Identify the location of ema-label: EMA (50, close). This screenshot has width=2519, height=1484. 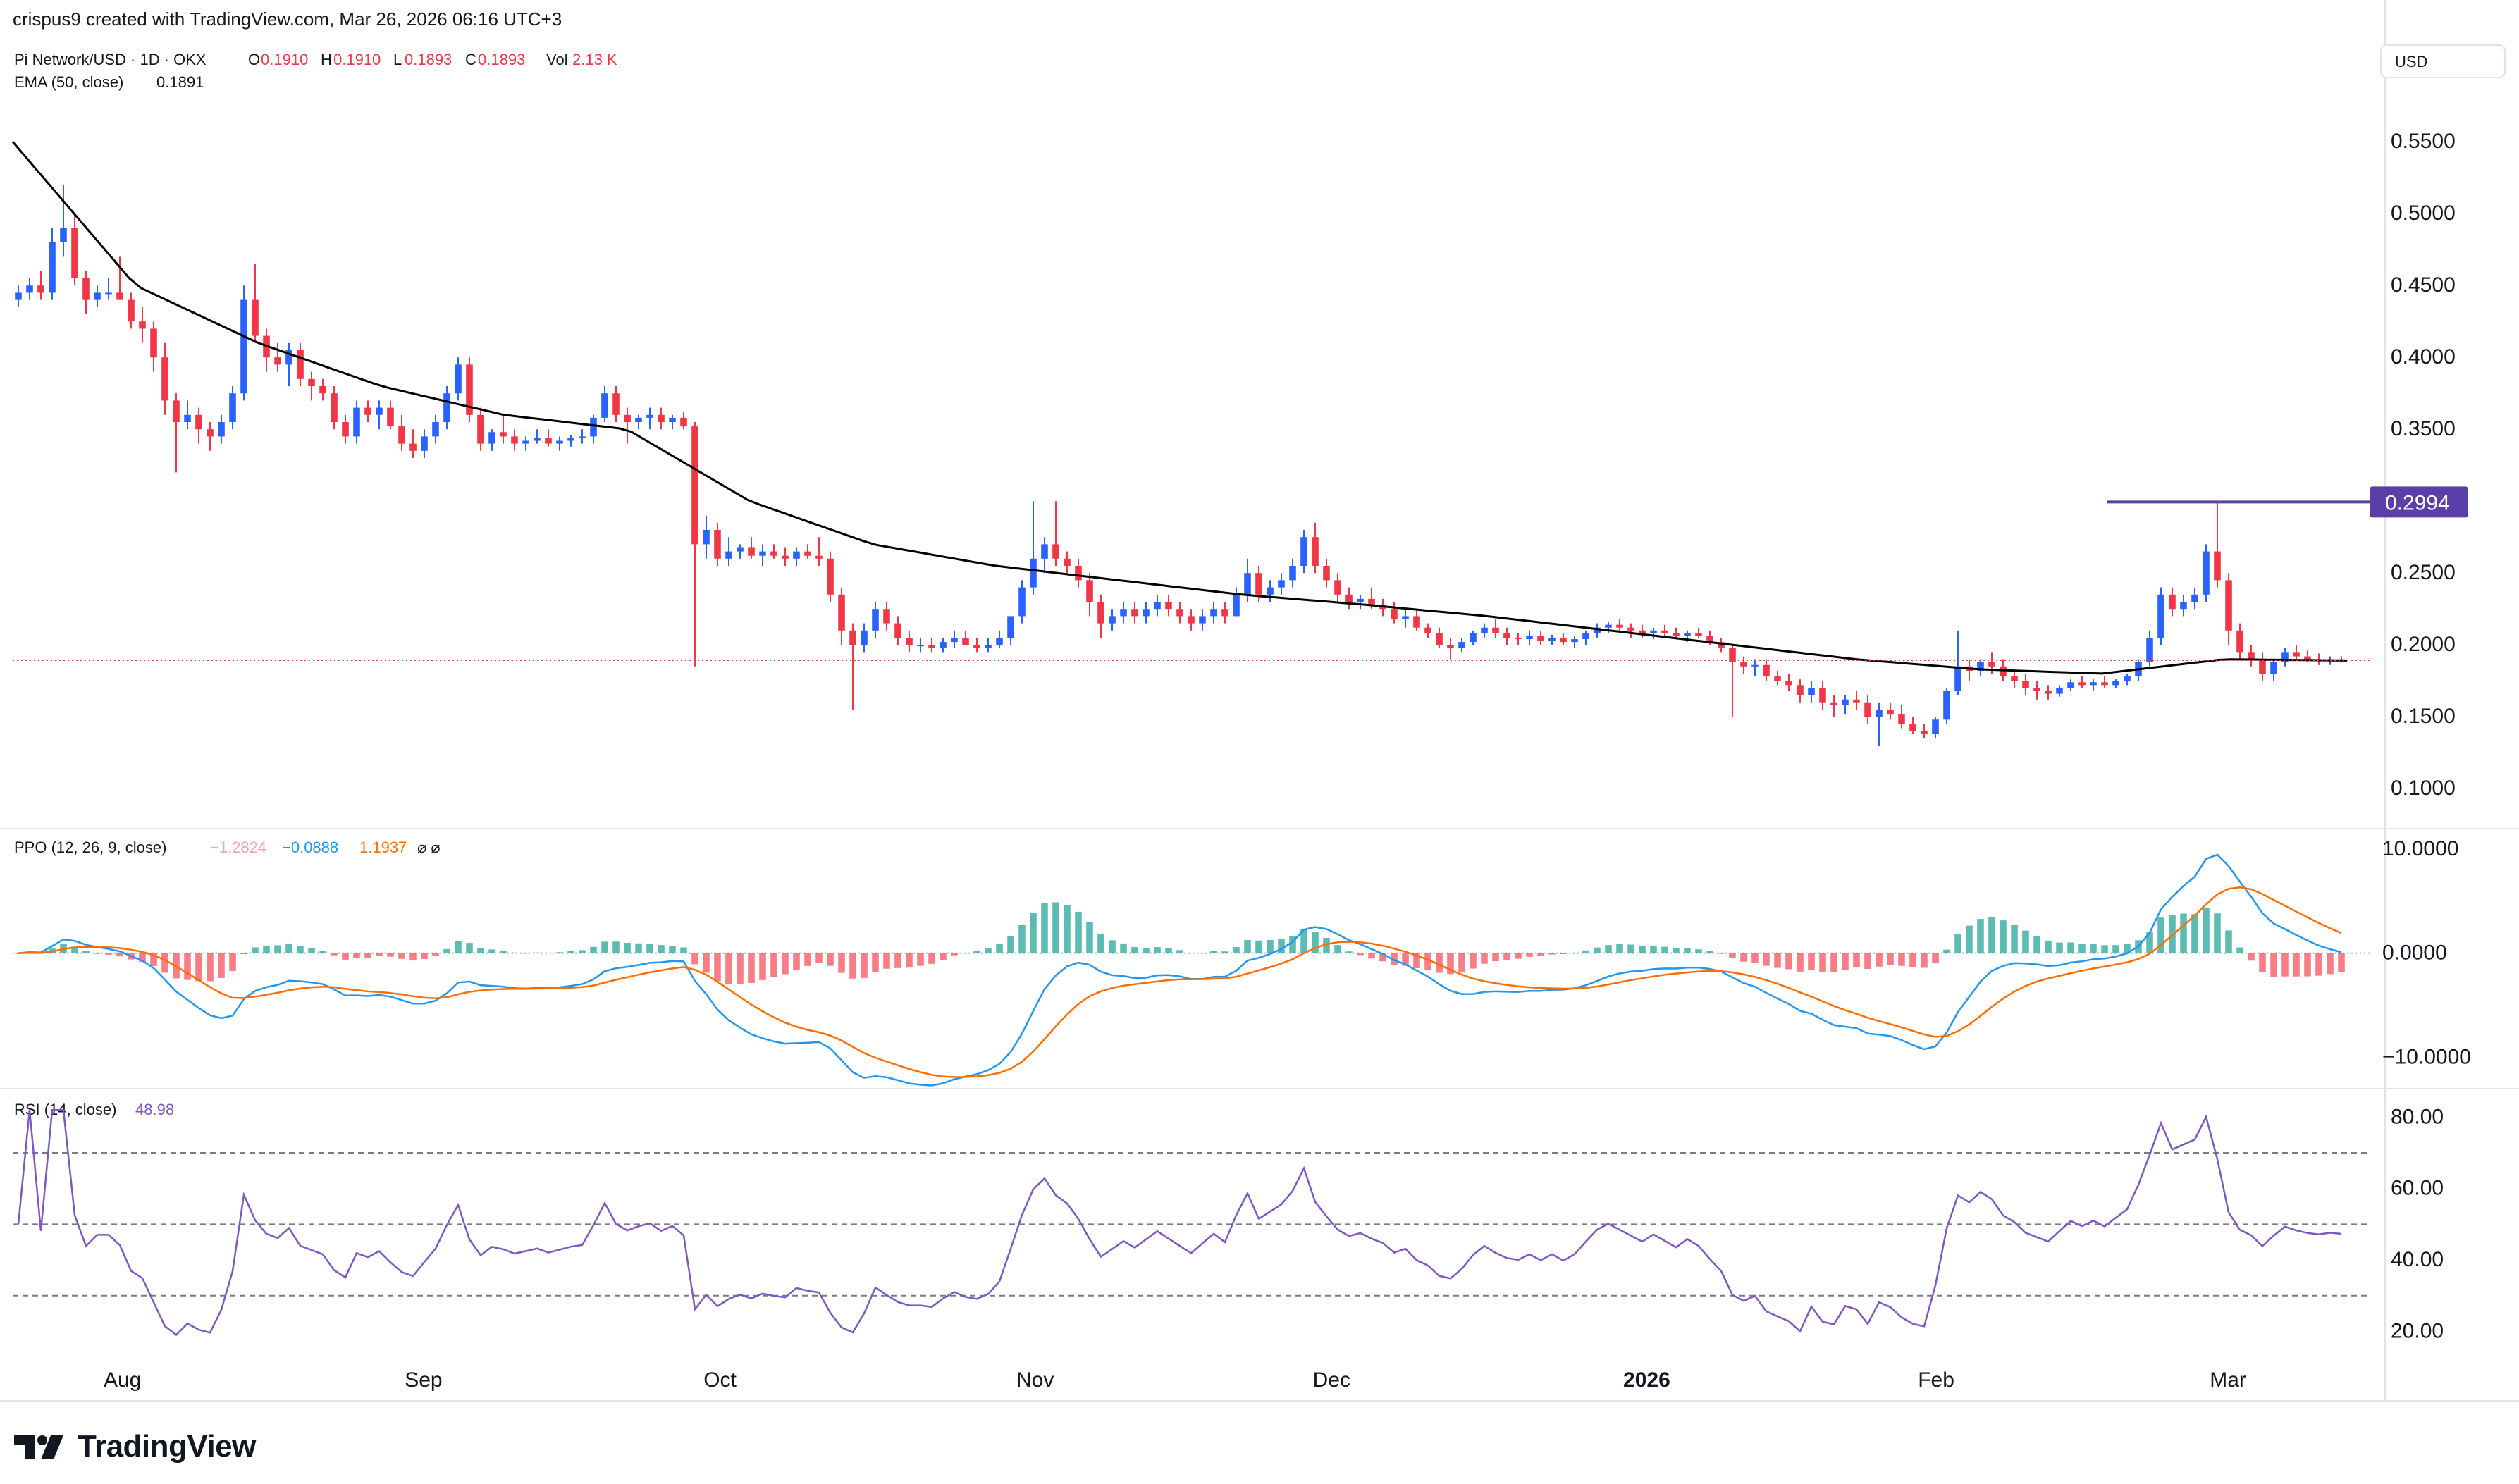
(68, 82).